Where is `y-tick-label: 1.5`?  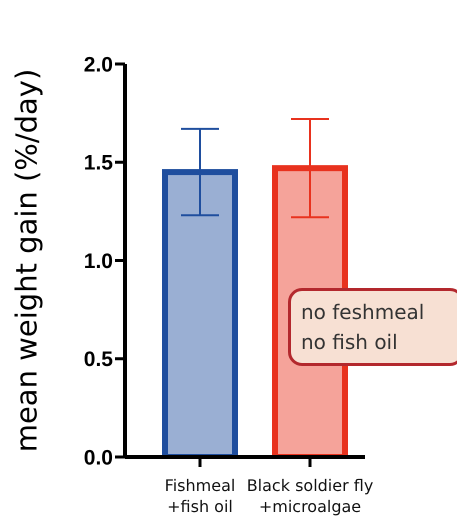 y-tick-label: 1.5 is located at coordinates (99, 163).